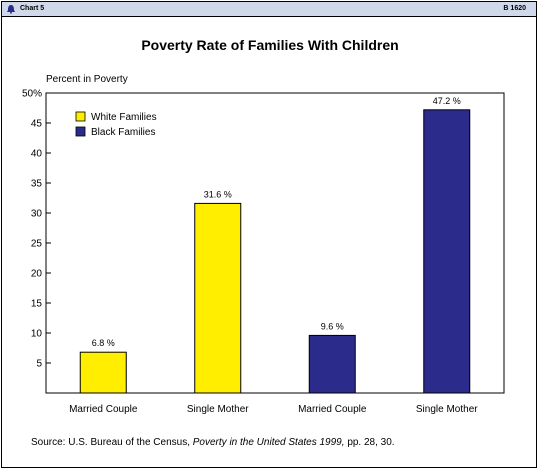 The width and height of the screenshot is (540, 471). What do you see at coordinates (268, 442) in the screenshot?
I see `source-title: Poverty in the United States 1999,` at bounding box center [268, 442].